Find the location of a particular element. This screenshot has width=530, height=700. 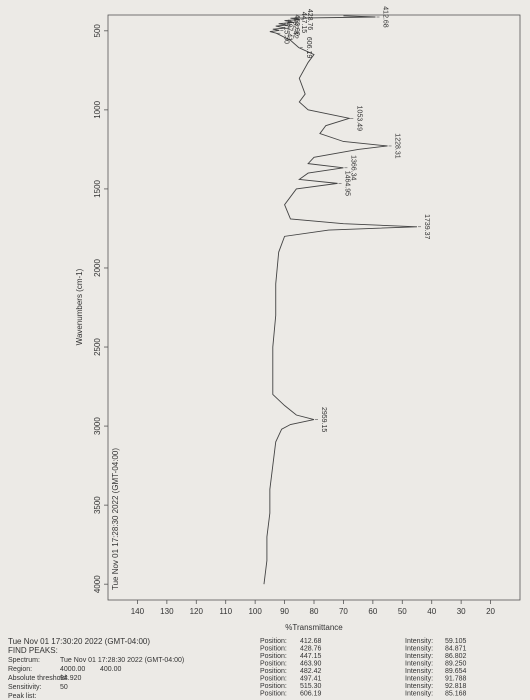

x-tick-label: 500 is located at coordinates (97, 31).